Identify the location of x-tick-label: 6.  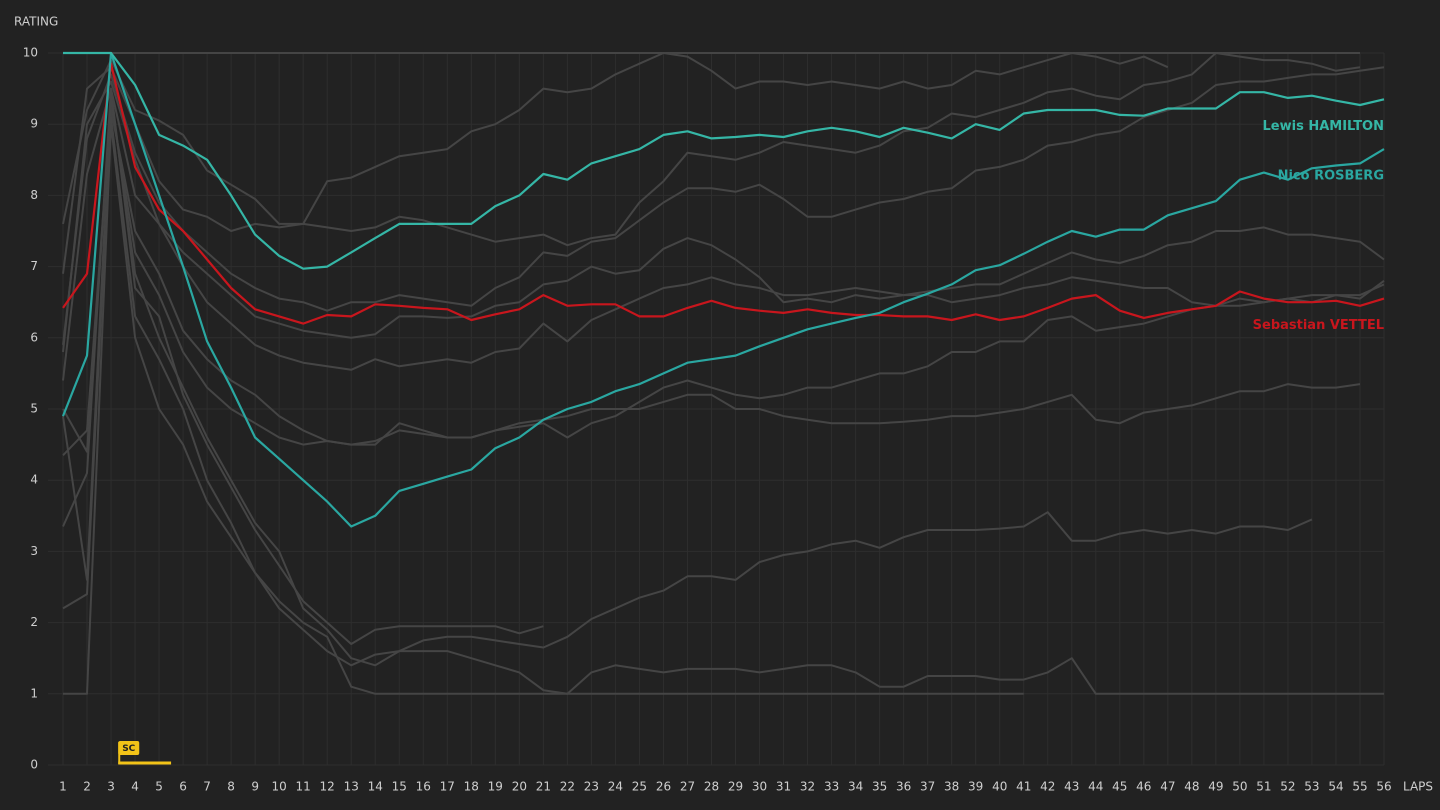
(183, 787).